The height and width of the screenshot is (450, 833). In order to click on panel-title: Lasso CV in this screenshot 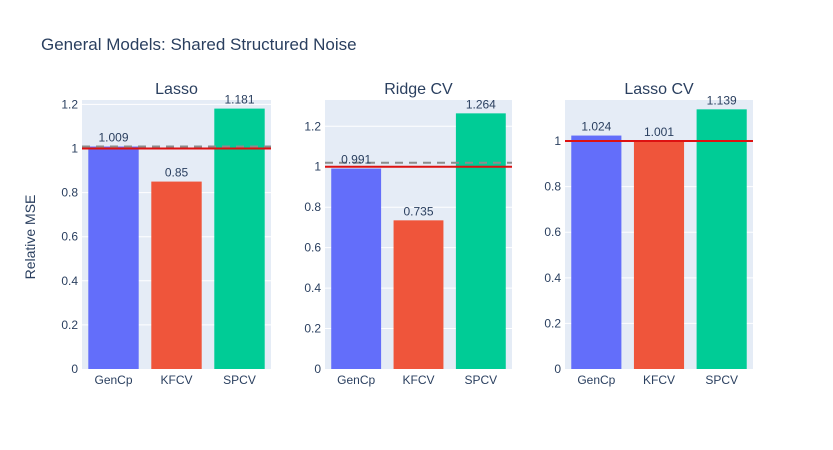, I will do `click(659, 89)`.